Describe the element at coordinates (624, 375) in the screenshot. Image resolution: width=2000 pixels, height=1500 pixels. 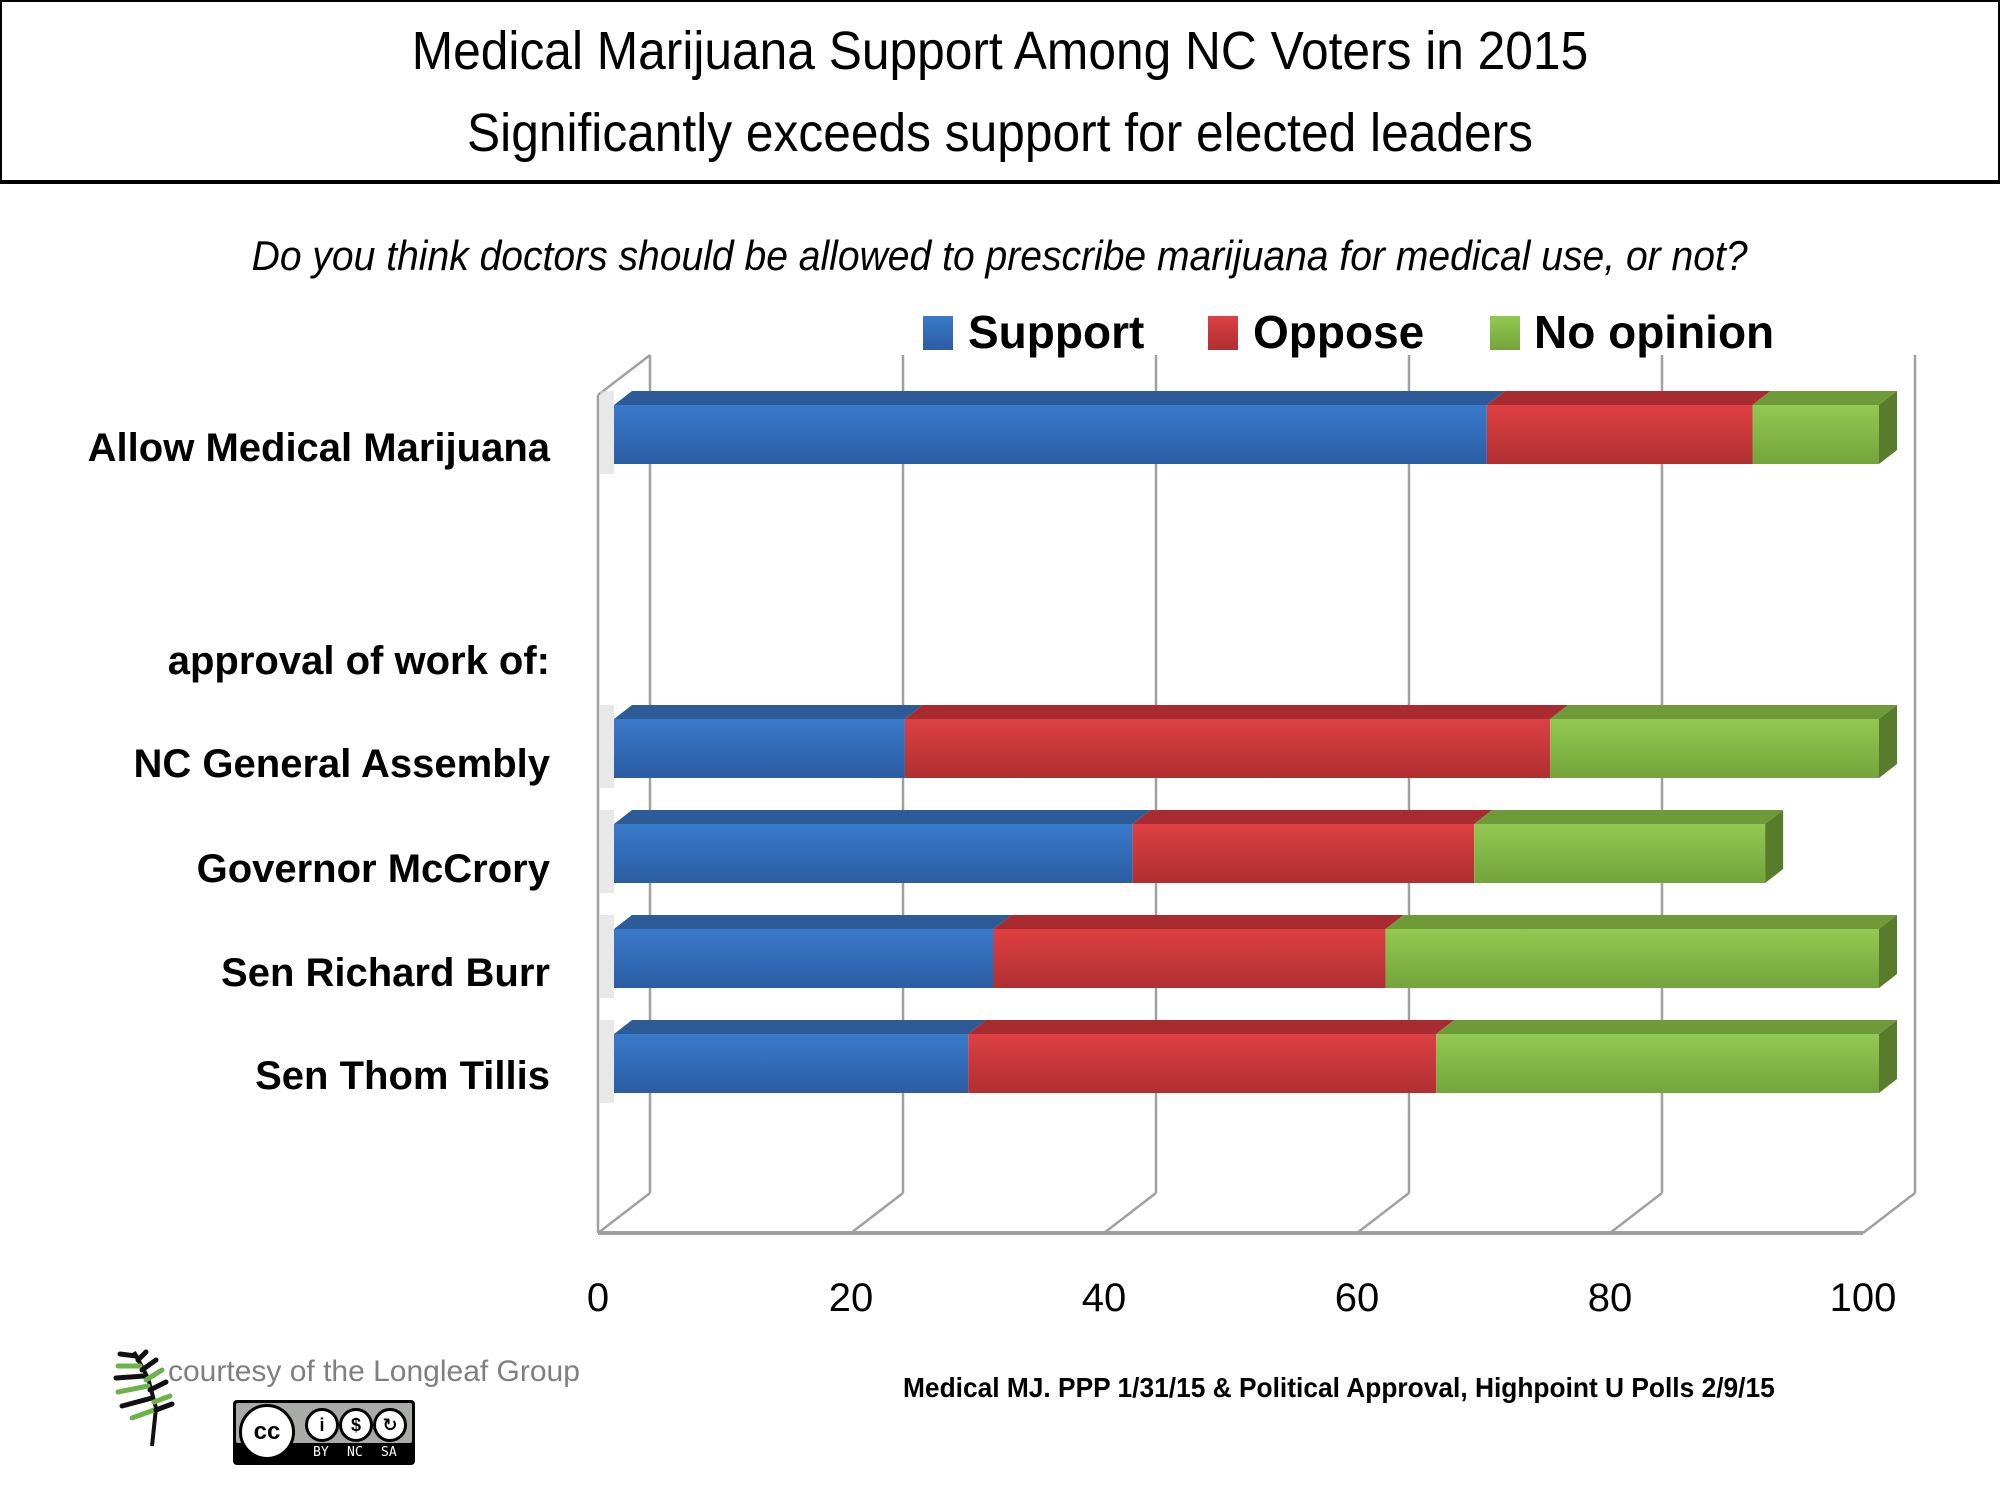
I see `side-wall-top` at that location.